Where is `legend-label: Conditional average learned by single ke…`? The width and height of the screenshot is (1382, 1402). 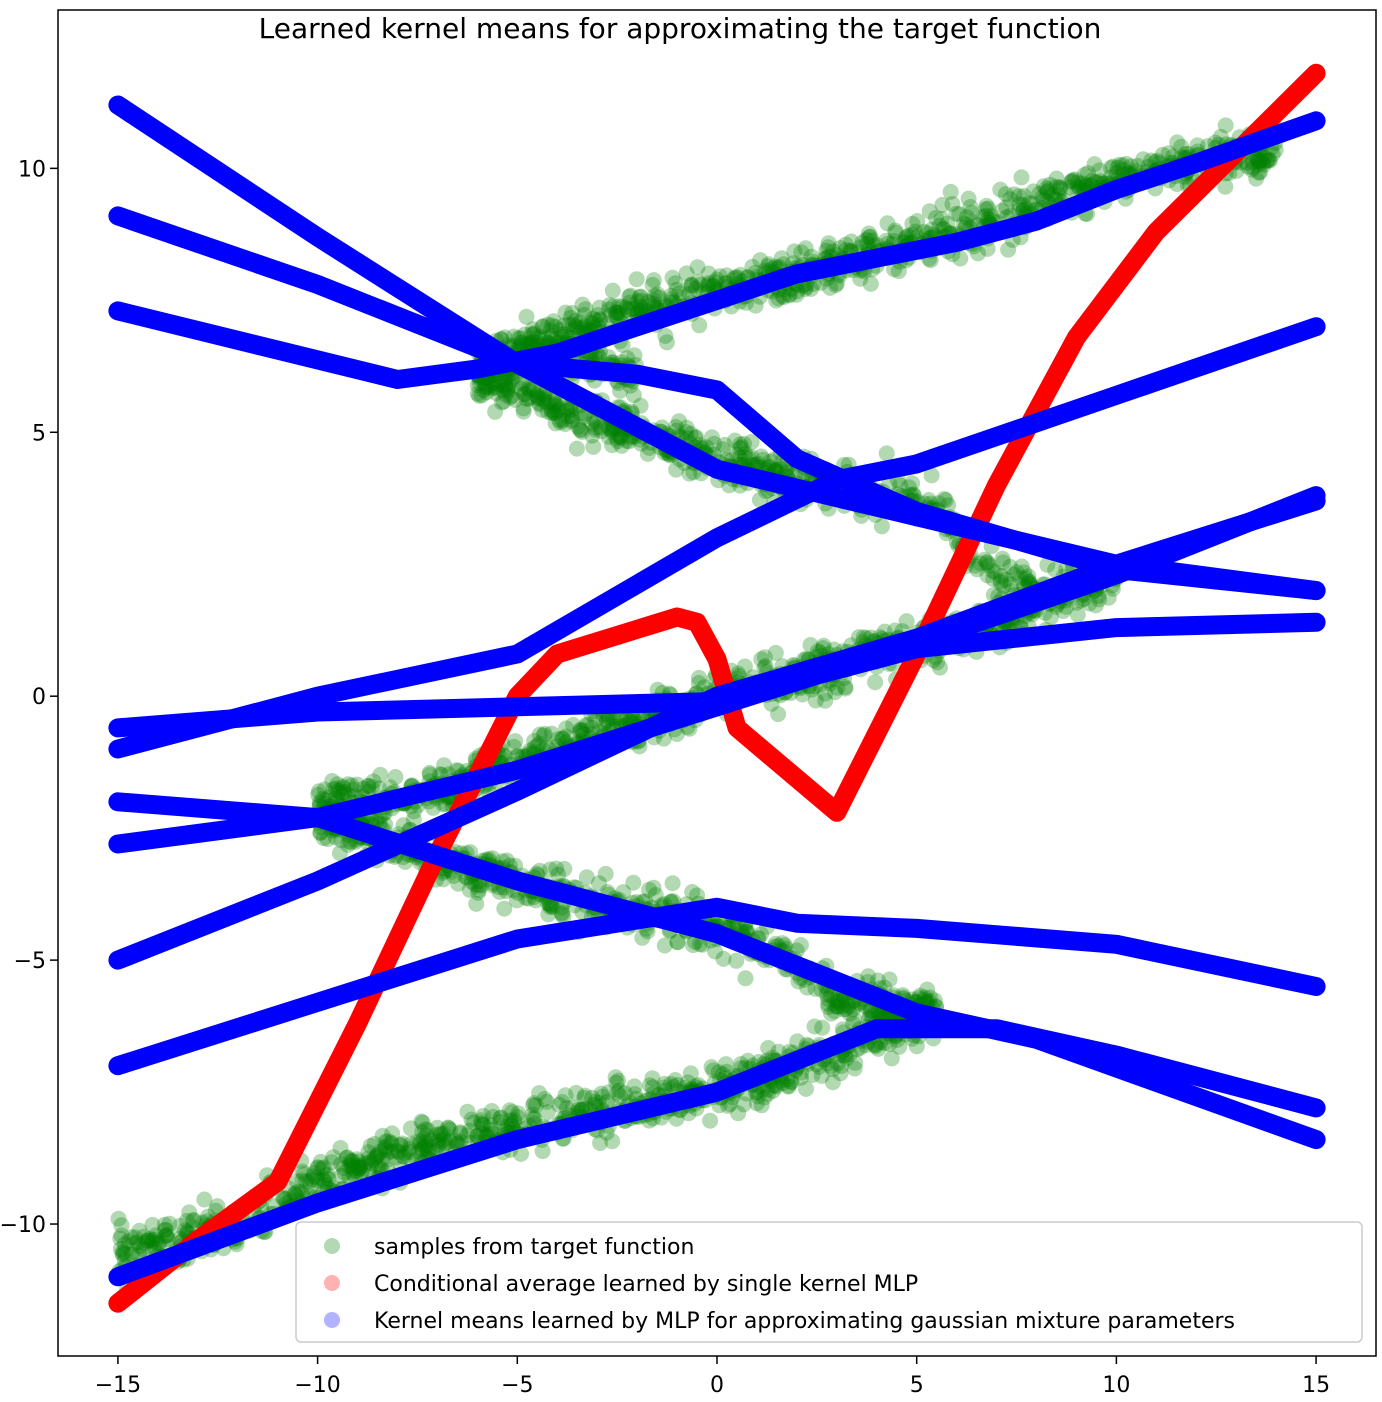
legend-label: Conditional average learned by single ke… is located at coordinates (646, 1284).